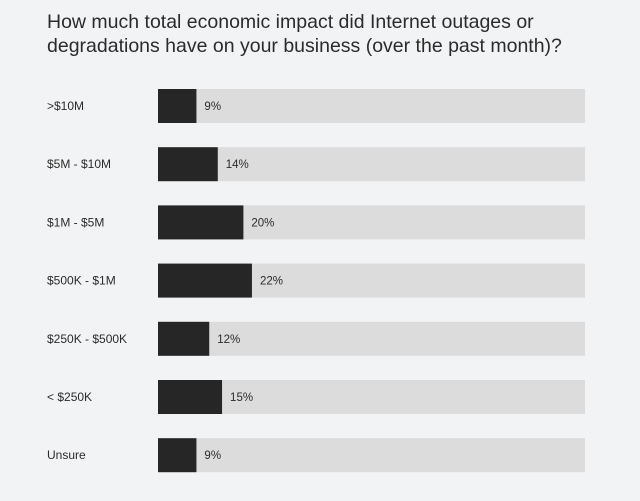 Image resolution: width=640 pixels, height=501 pixels. What do you see at coordinates (81, 281) in the screenshot?
I see `category-label: $500K - $1M` at bounding box center [81, 281].